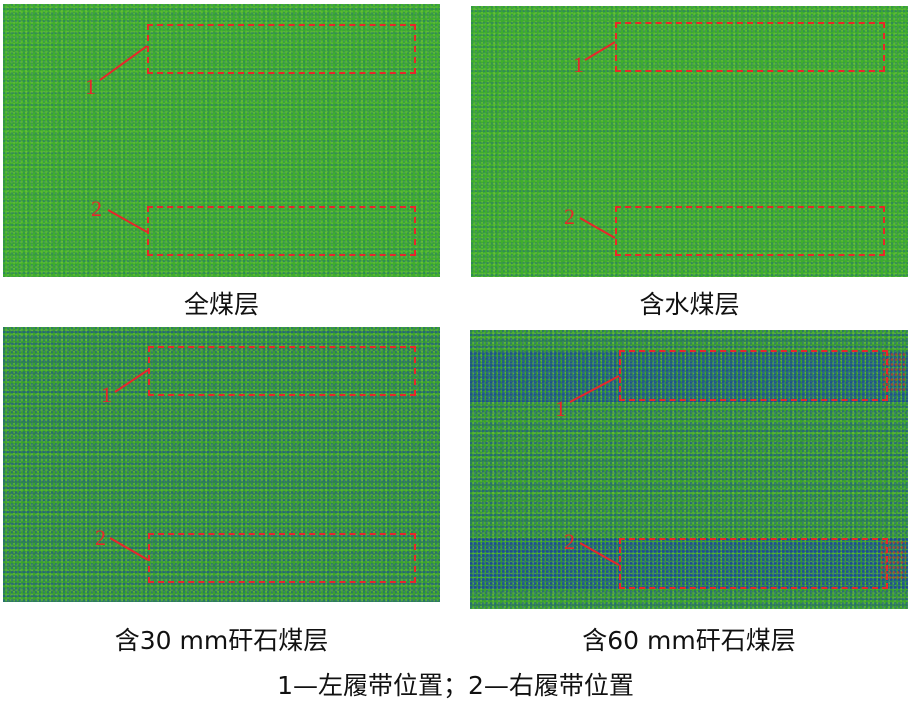 The height and width of the screenshot is (702, 911). Describe the element at coordinates (689, 304) in the screenshot. I see `panel-caption: 含水煤层` at that location.